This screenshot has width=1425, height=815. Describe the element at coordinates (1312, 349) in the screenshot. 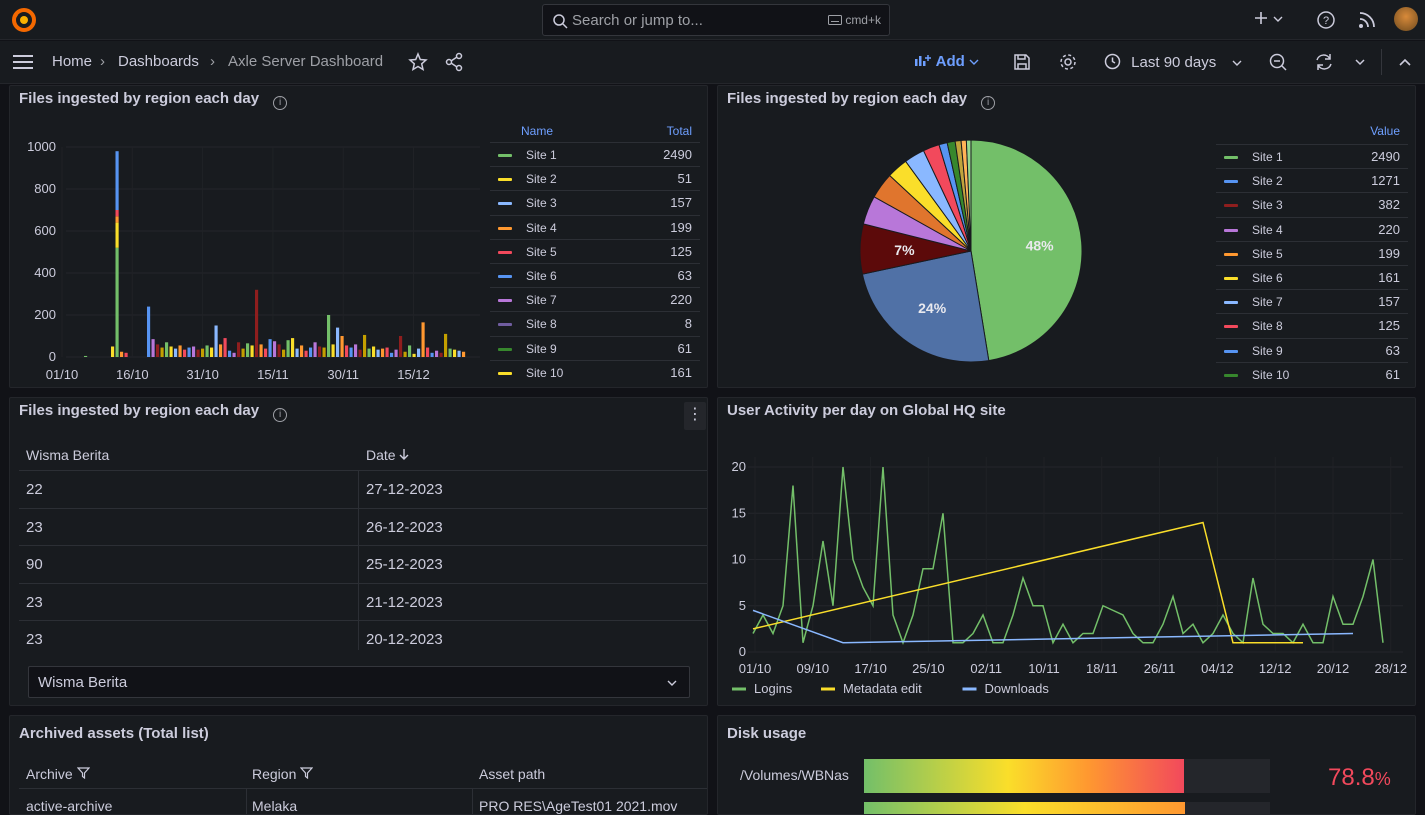

I see `legend-row: Site 9 63` at that location.